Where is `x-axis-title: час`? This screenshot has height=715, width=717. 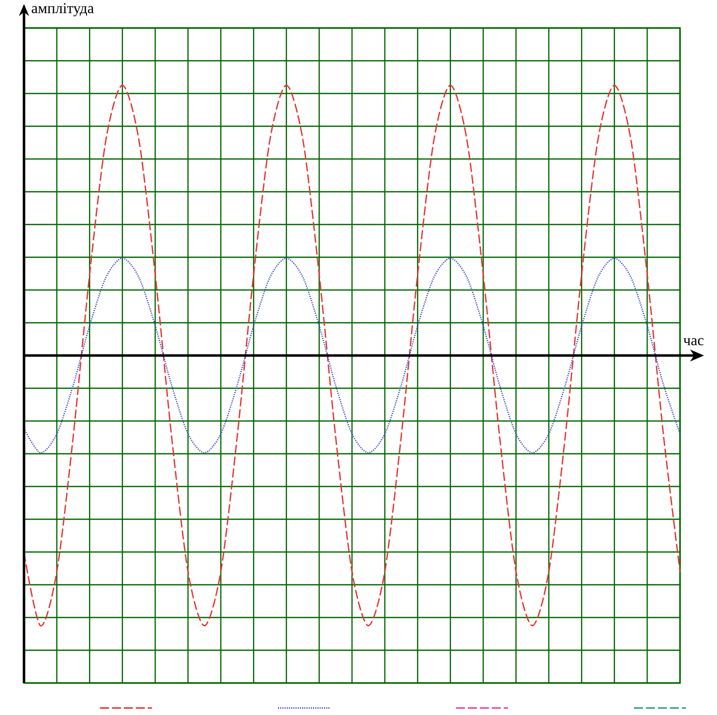
x-axis-title: час is located at coordinates (693, 342).